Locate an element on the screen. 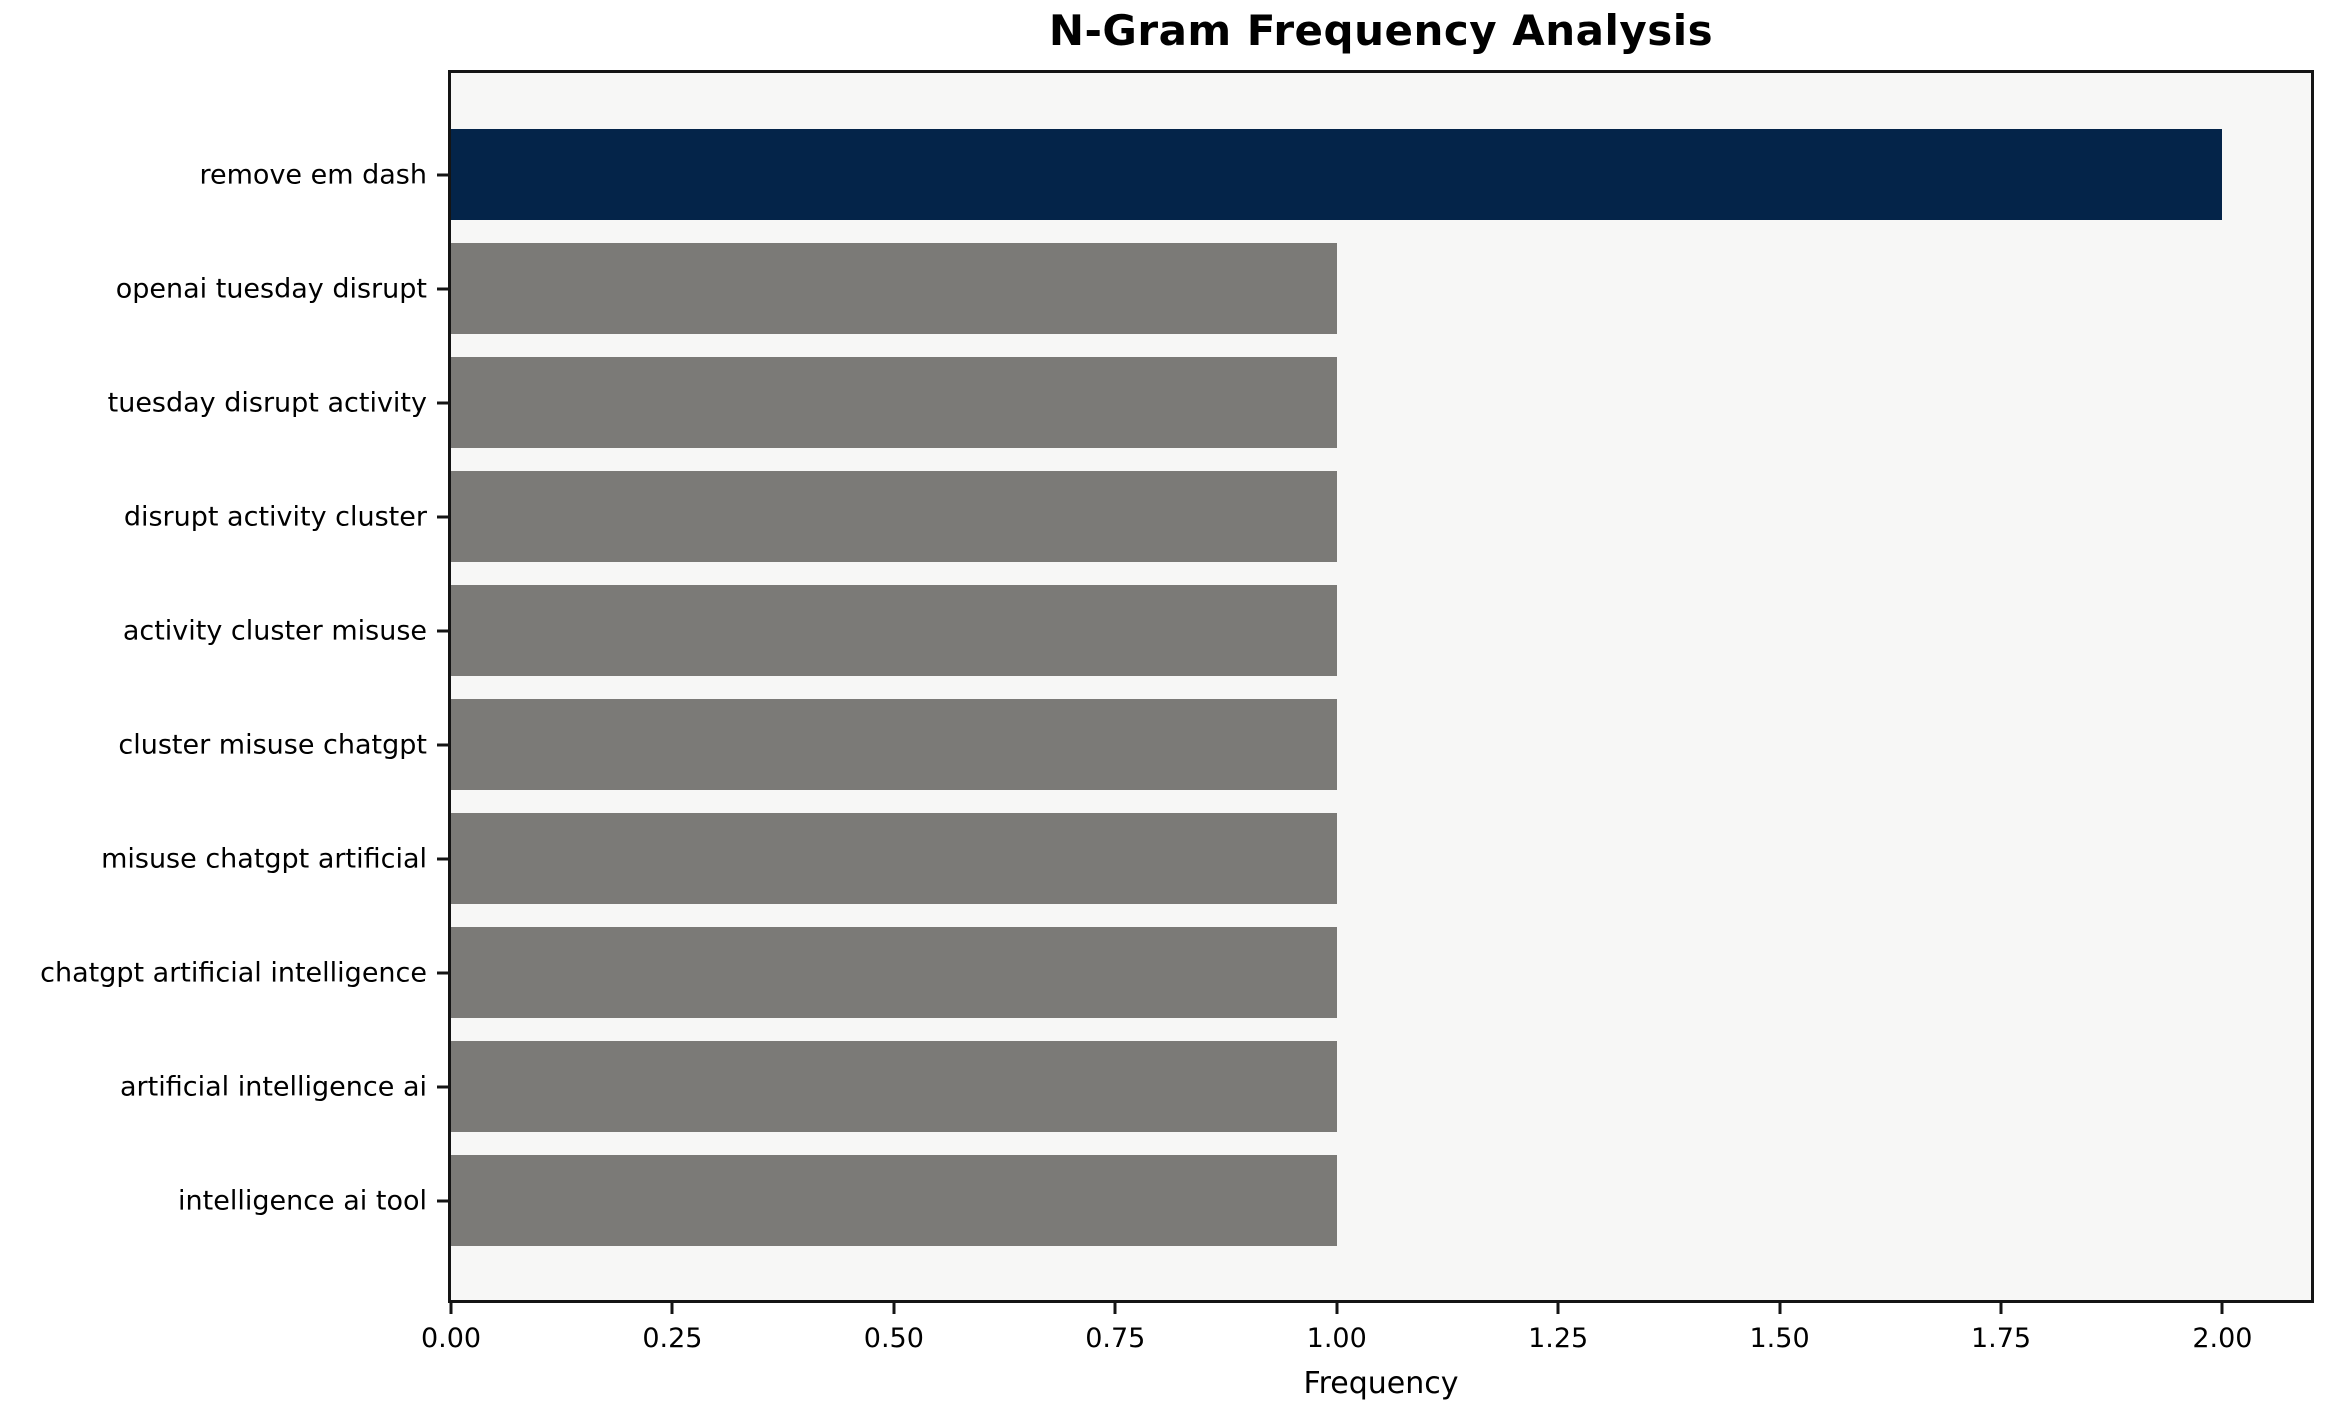 This screenshot has width=2327, height=1414. bar-row: intelligence ai tool is located at coordinates (1244, 1200).